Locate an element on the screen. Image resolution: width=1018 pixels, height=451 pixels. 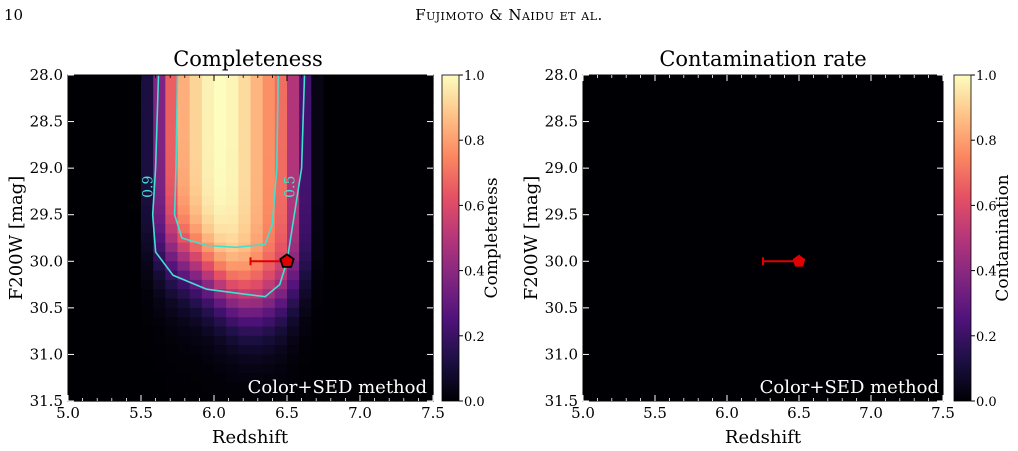
y-tick-label: 28.5 is located at coordinates (46, 122).